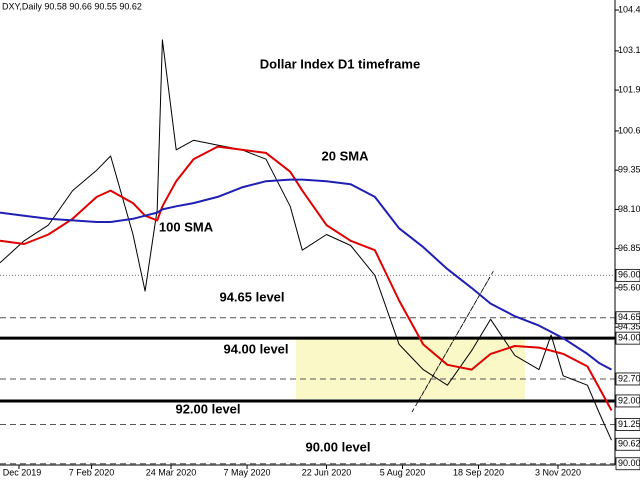  What do you see at coordinates (478, 472) in the screenshot?
I see `x-tick-label: 18 Sep 2020` at bounding box center [478, 472].